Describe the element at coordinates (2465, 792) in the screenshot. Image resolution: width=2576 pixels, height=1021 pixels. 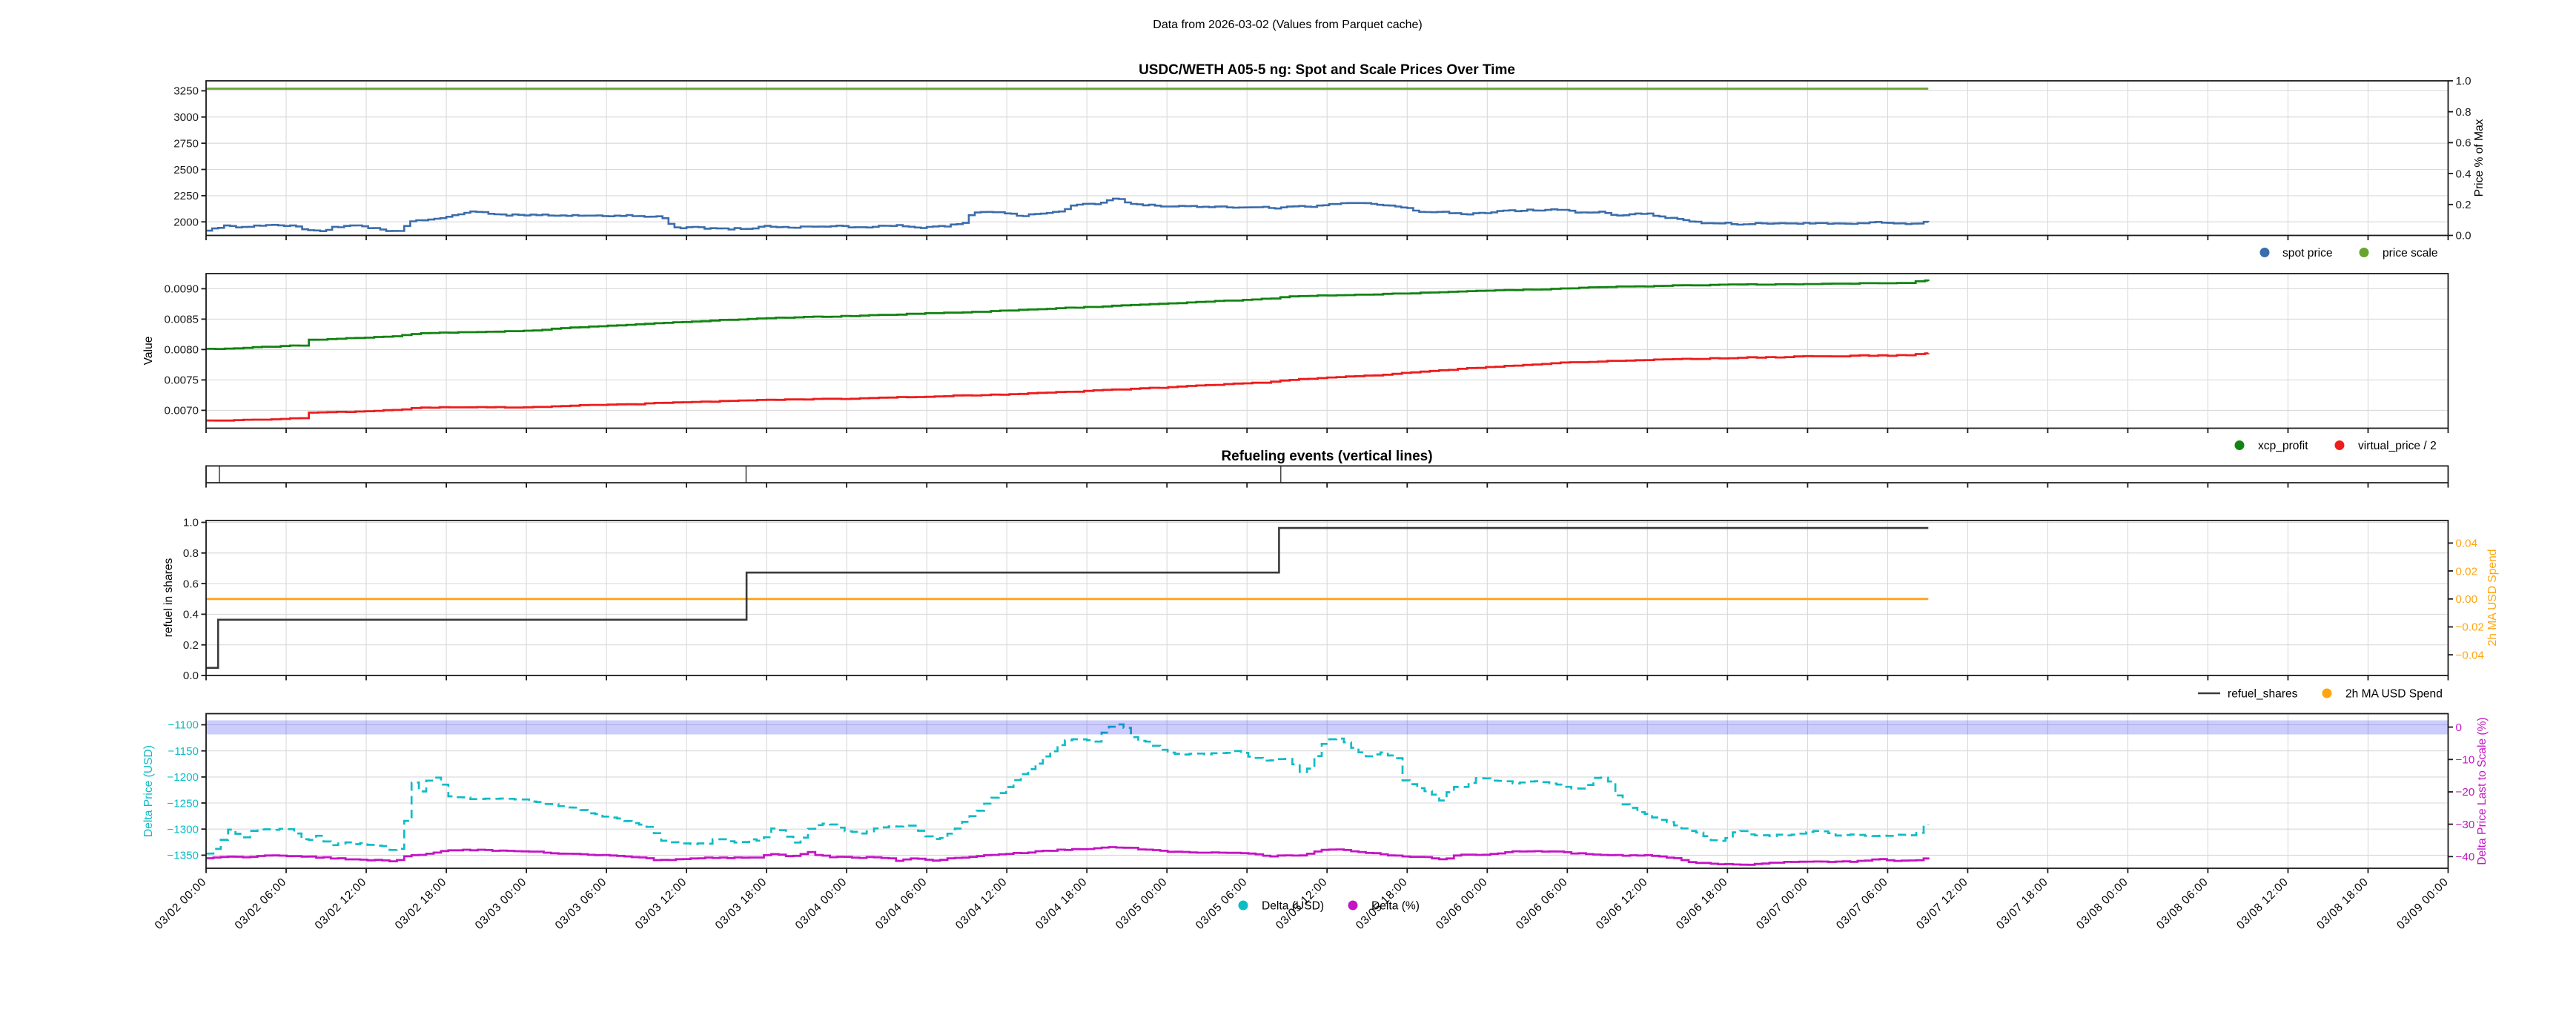
I see `svg-text: −20` at that location.